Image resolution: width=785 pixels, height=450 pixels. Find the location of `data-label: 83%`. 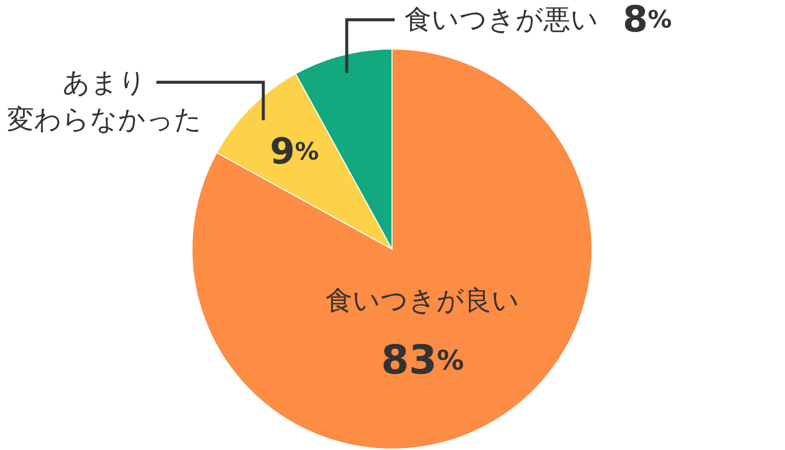

data-label: 83% is located at coordinates (422, 361).